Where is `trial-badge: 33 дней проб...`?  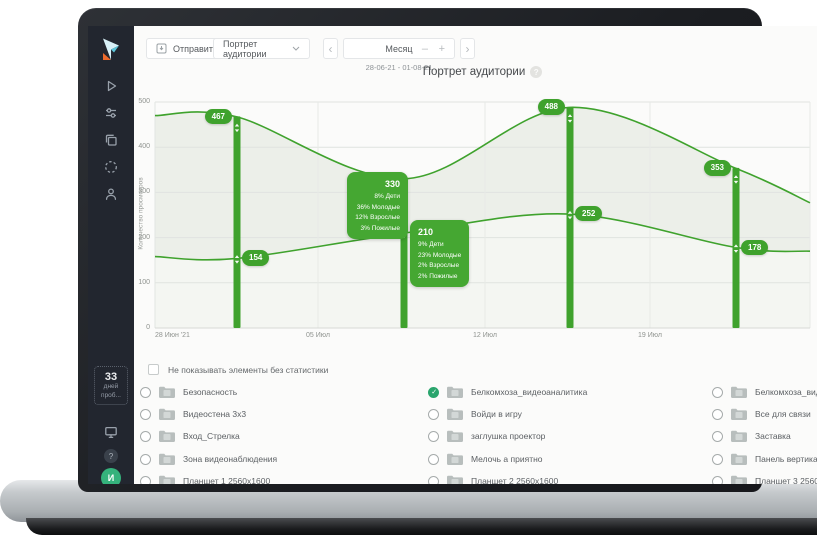 trial-badge: 33 дней проб... is located at coordinates (111, 385).